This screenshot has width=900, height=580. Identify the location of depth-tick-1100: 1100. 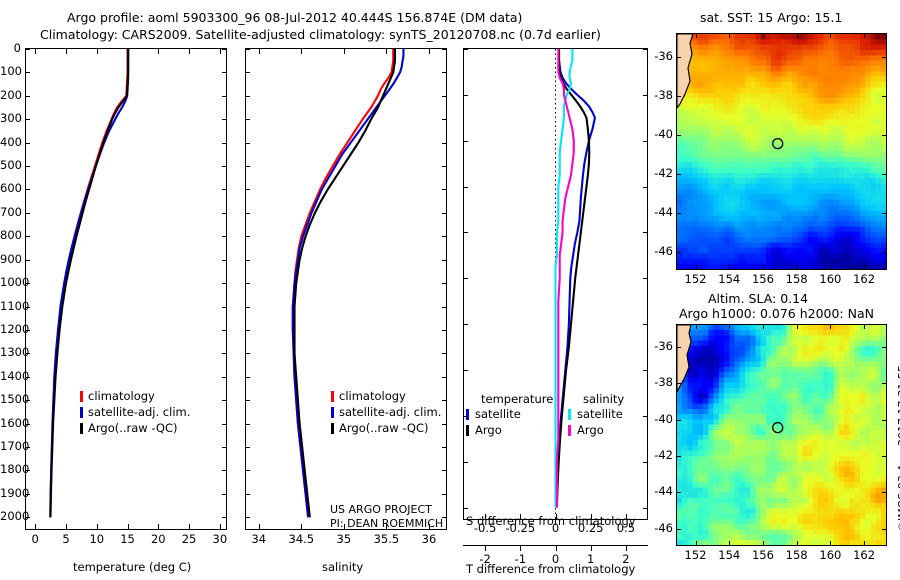
(15, 305).